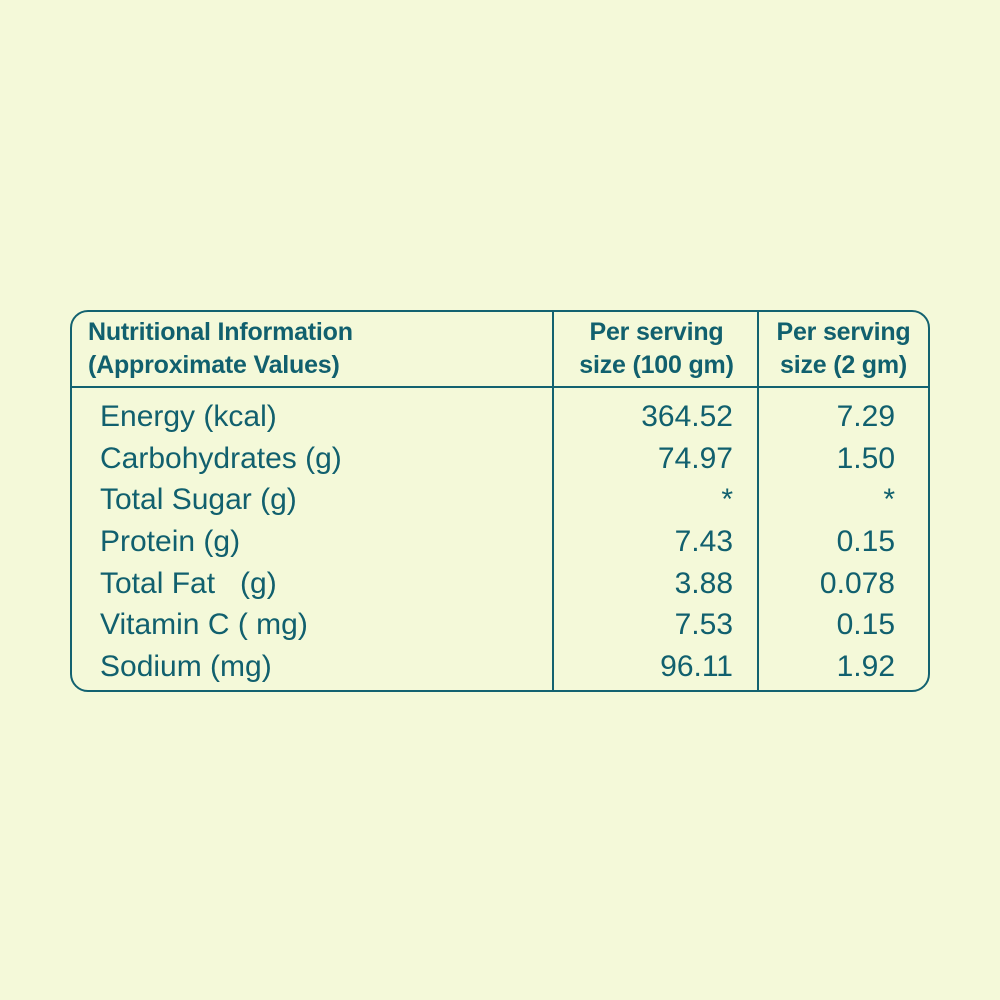 The height and width of the screenshot is (1000, 1000). I want to click on value-per-100gm: *, so click(727, 500).